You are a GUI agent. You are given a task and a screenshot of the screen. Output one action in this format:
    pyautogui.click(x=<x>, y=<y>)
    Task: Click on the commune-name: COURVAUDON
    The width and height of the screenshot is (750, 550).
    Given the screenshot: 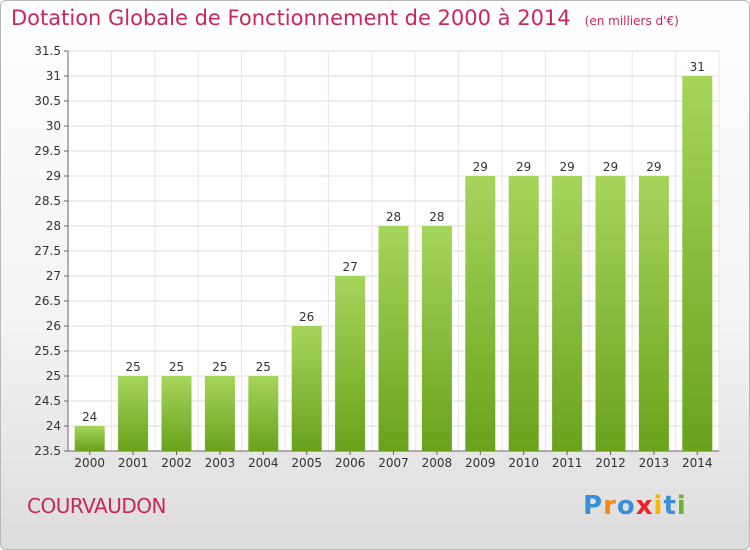 What is the action you would take?
    pyautogui.click(x=96, y=506)
    